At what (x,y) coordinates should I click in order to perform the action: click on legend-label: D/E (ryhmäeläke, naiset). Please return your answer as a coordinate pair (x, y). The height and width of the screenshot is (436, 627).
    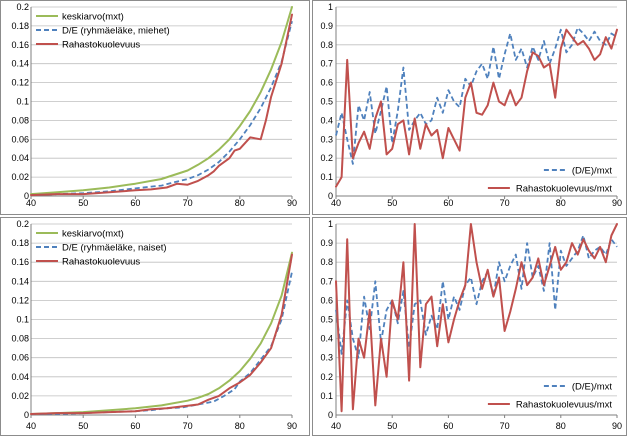
    Looking at the image, I should click on (114, 248).